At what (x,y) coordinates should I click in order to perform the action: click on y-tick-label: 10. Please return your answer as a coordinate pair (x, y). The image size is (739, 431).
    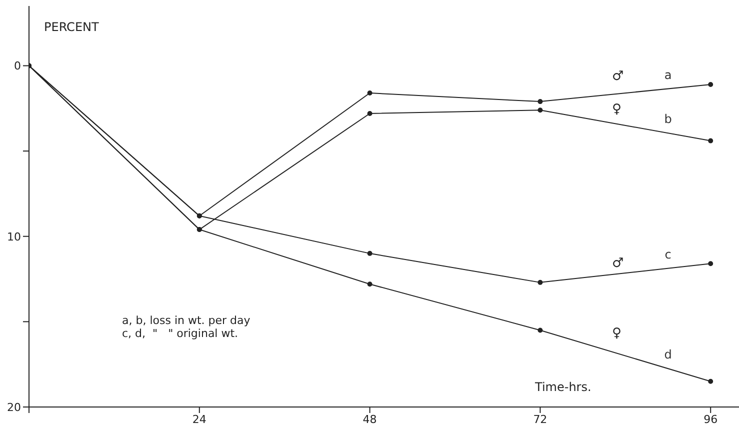
    Looking at the image, I should click on (14, 237).